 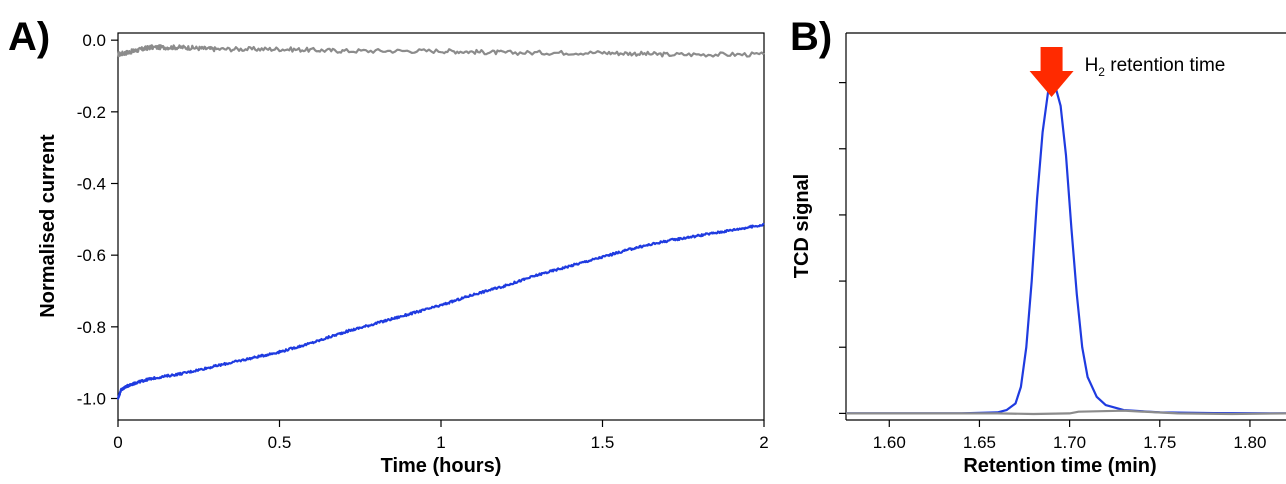 What do you see at coordinates (94, 40) in the screenshot?
I see `panel-a-y-tick-label: 0.0` at bounding box center [94, 40].